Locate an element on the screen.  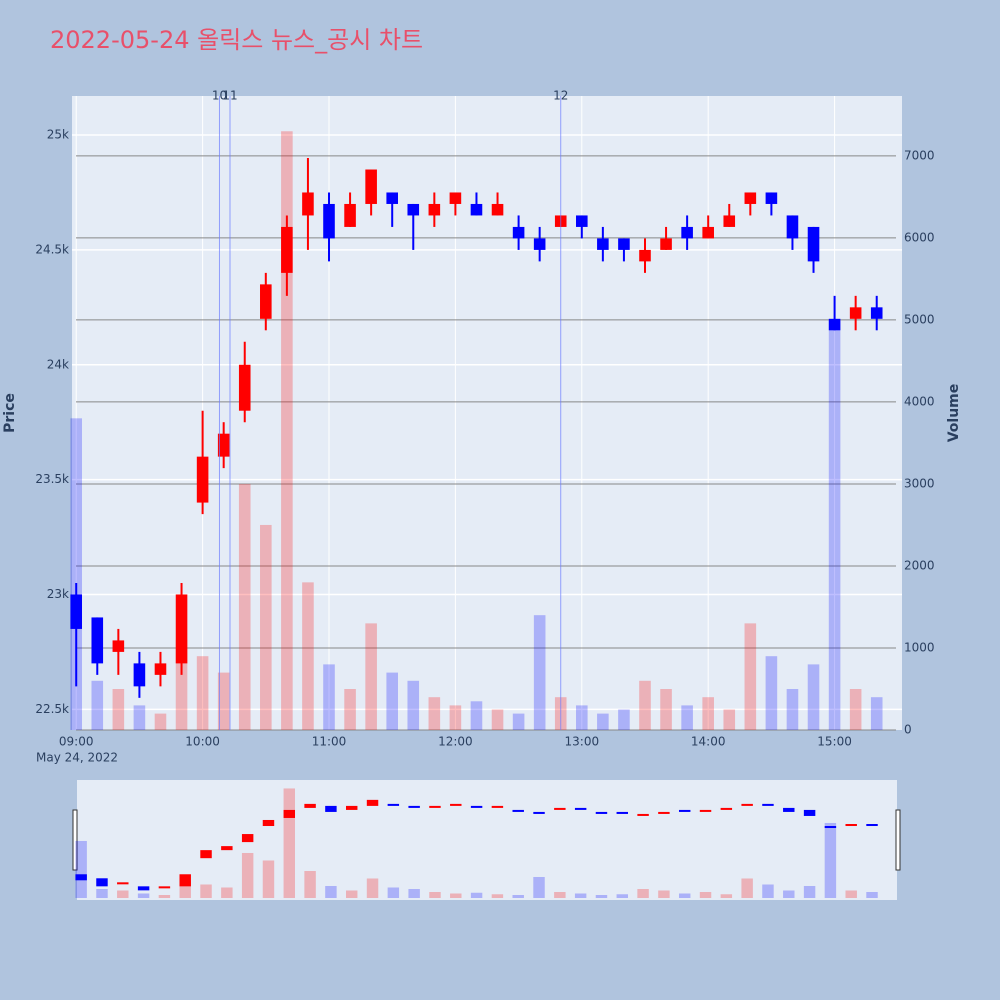
news-marker-label: 12 is located at coordinates (560, 96).